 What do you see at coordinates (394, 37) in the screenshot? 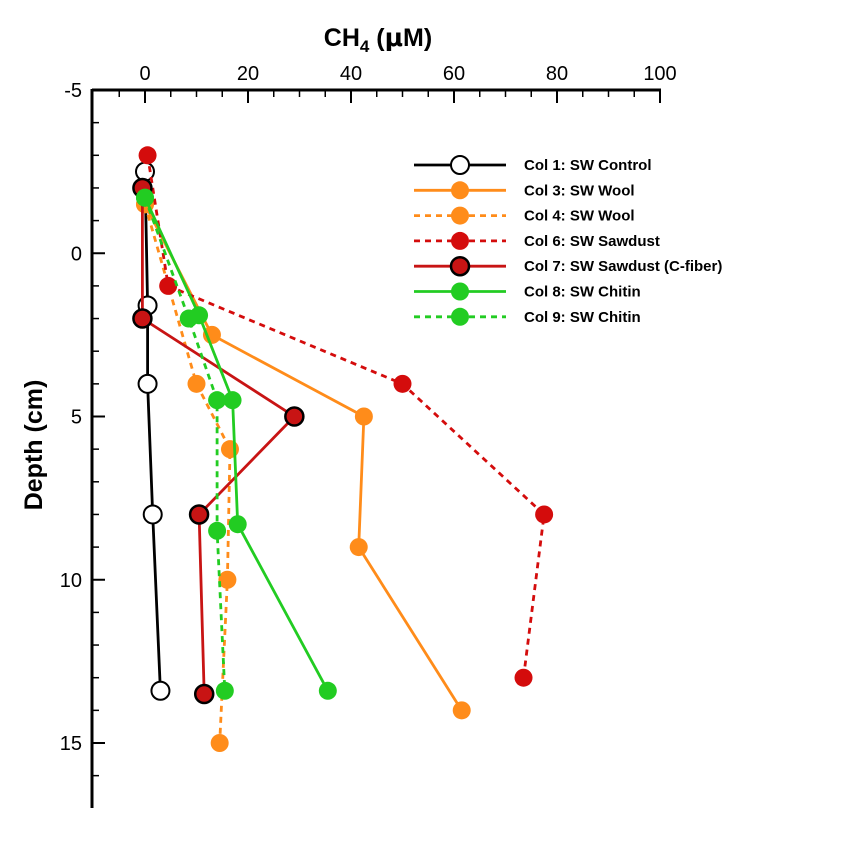
I see `x-axis-title-mu: μ` at bounding box center [394, 37].